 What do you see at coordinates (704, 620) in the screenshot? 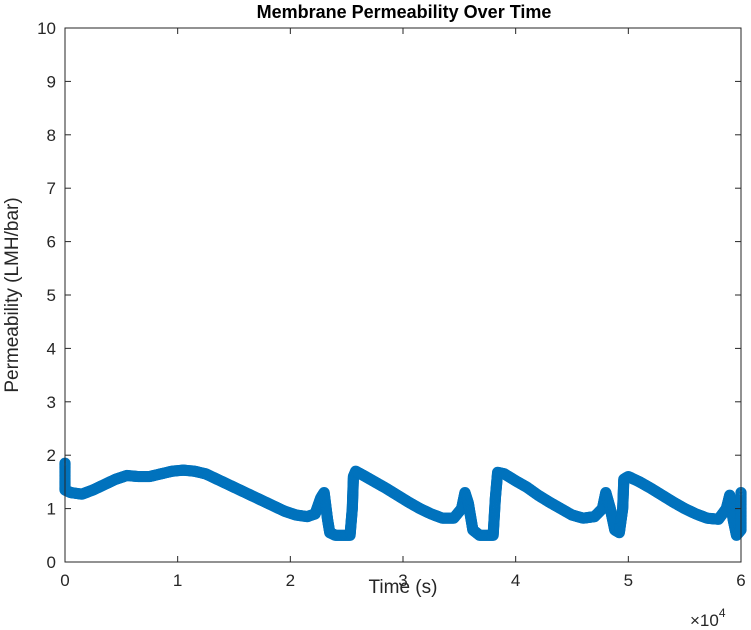
I see `x-axis-exponent-base: ×10` at bounding box center [704, 620].